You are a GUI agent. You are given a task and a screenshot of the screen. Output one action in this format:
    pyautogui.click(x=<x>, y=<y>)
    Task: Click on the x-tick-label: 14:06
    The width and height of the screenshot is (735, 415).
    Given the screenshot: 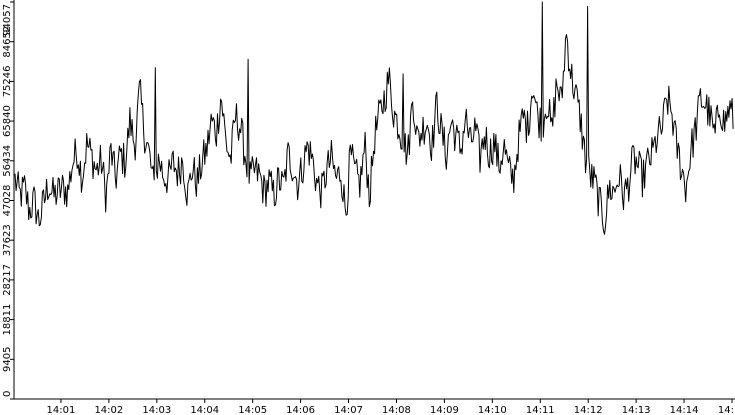 What is the action you would take?
    pyautogui.click(x=300, y=410)
    